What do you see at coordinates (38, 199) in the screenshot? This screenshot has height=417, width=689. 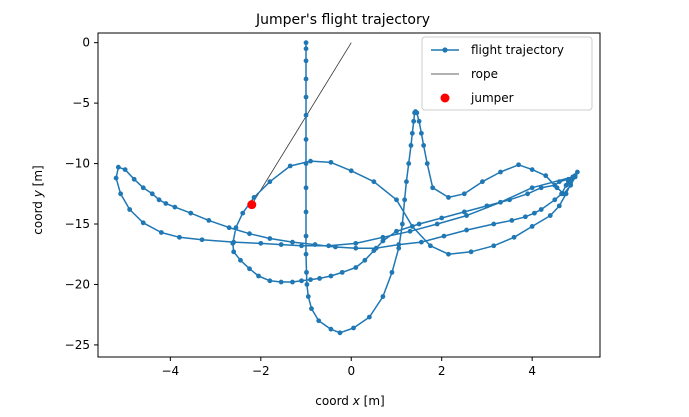 I see `y-axis-label: coord y [m]` at bounding box center [38, 199].